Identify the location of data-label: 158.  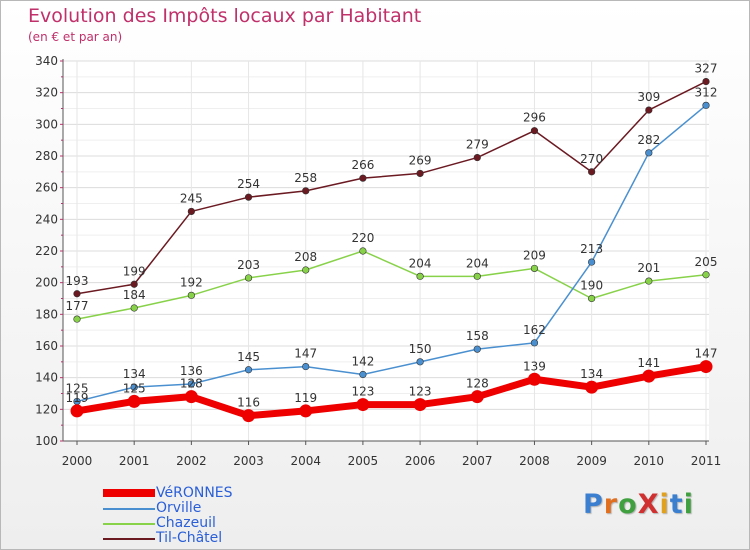
(477, 336).